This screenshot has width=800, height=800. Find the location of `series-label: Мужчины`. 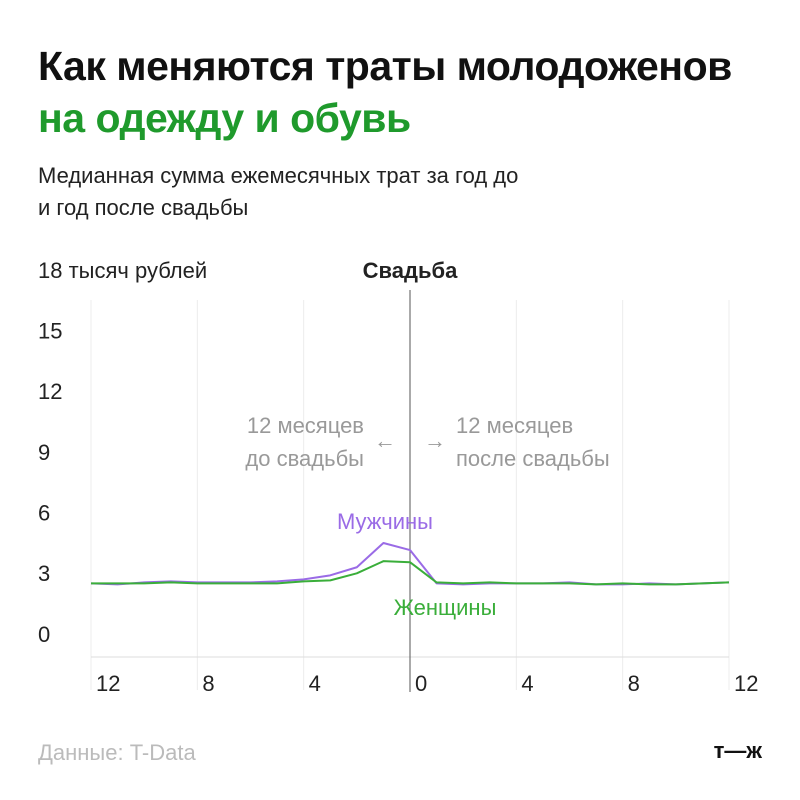

series-label: Мужчины is located at coordinates (385, 521).